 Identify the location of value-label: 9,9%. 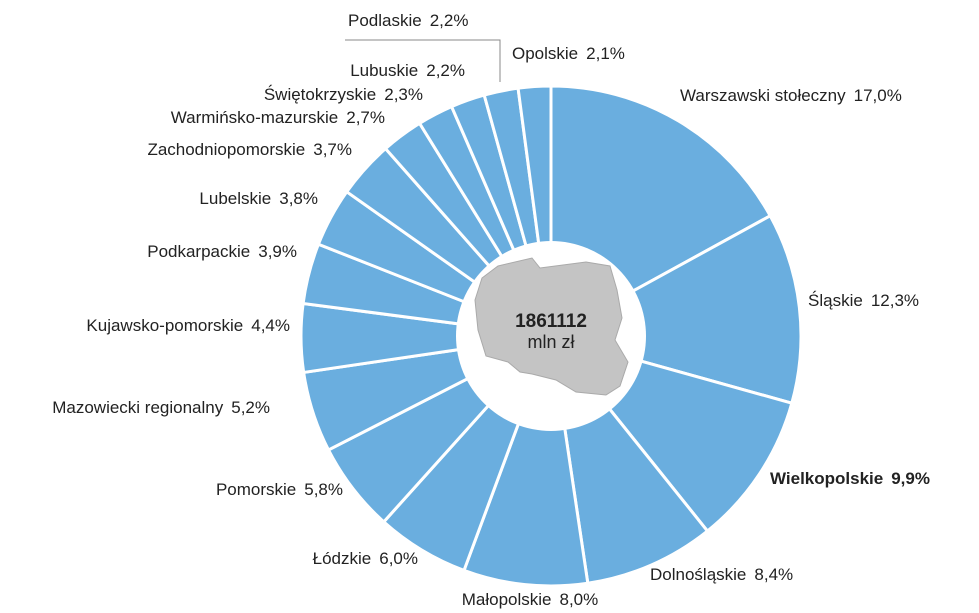
(910, 478).